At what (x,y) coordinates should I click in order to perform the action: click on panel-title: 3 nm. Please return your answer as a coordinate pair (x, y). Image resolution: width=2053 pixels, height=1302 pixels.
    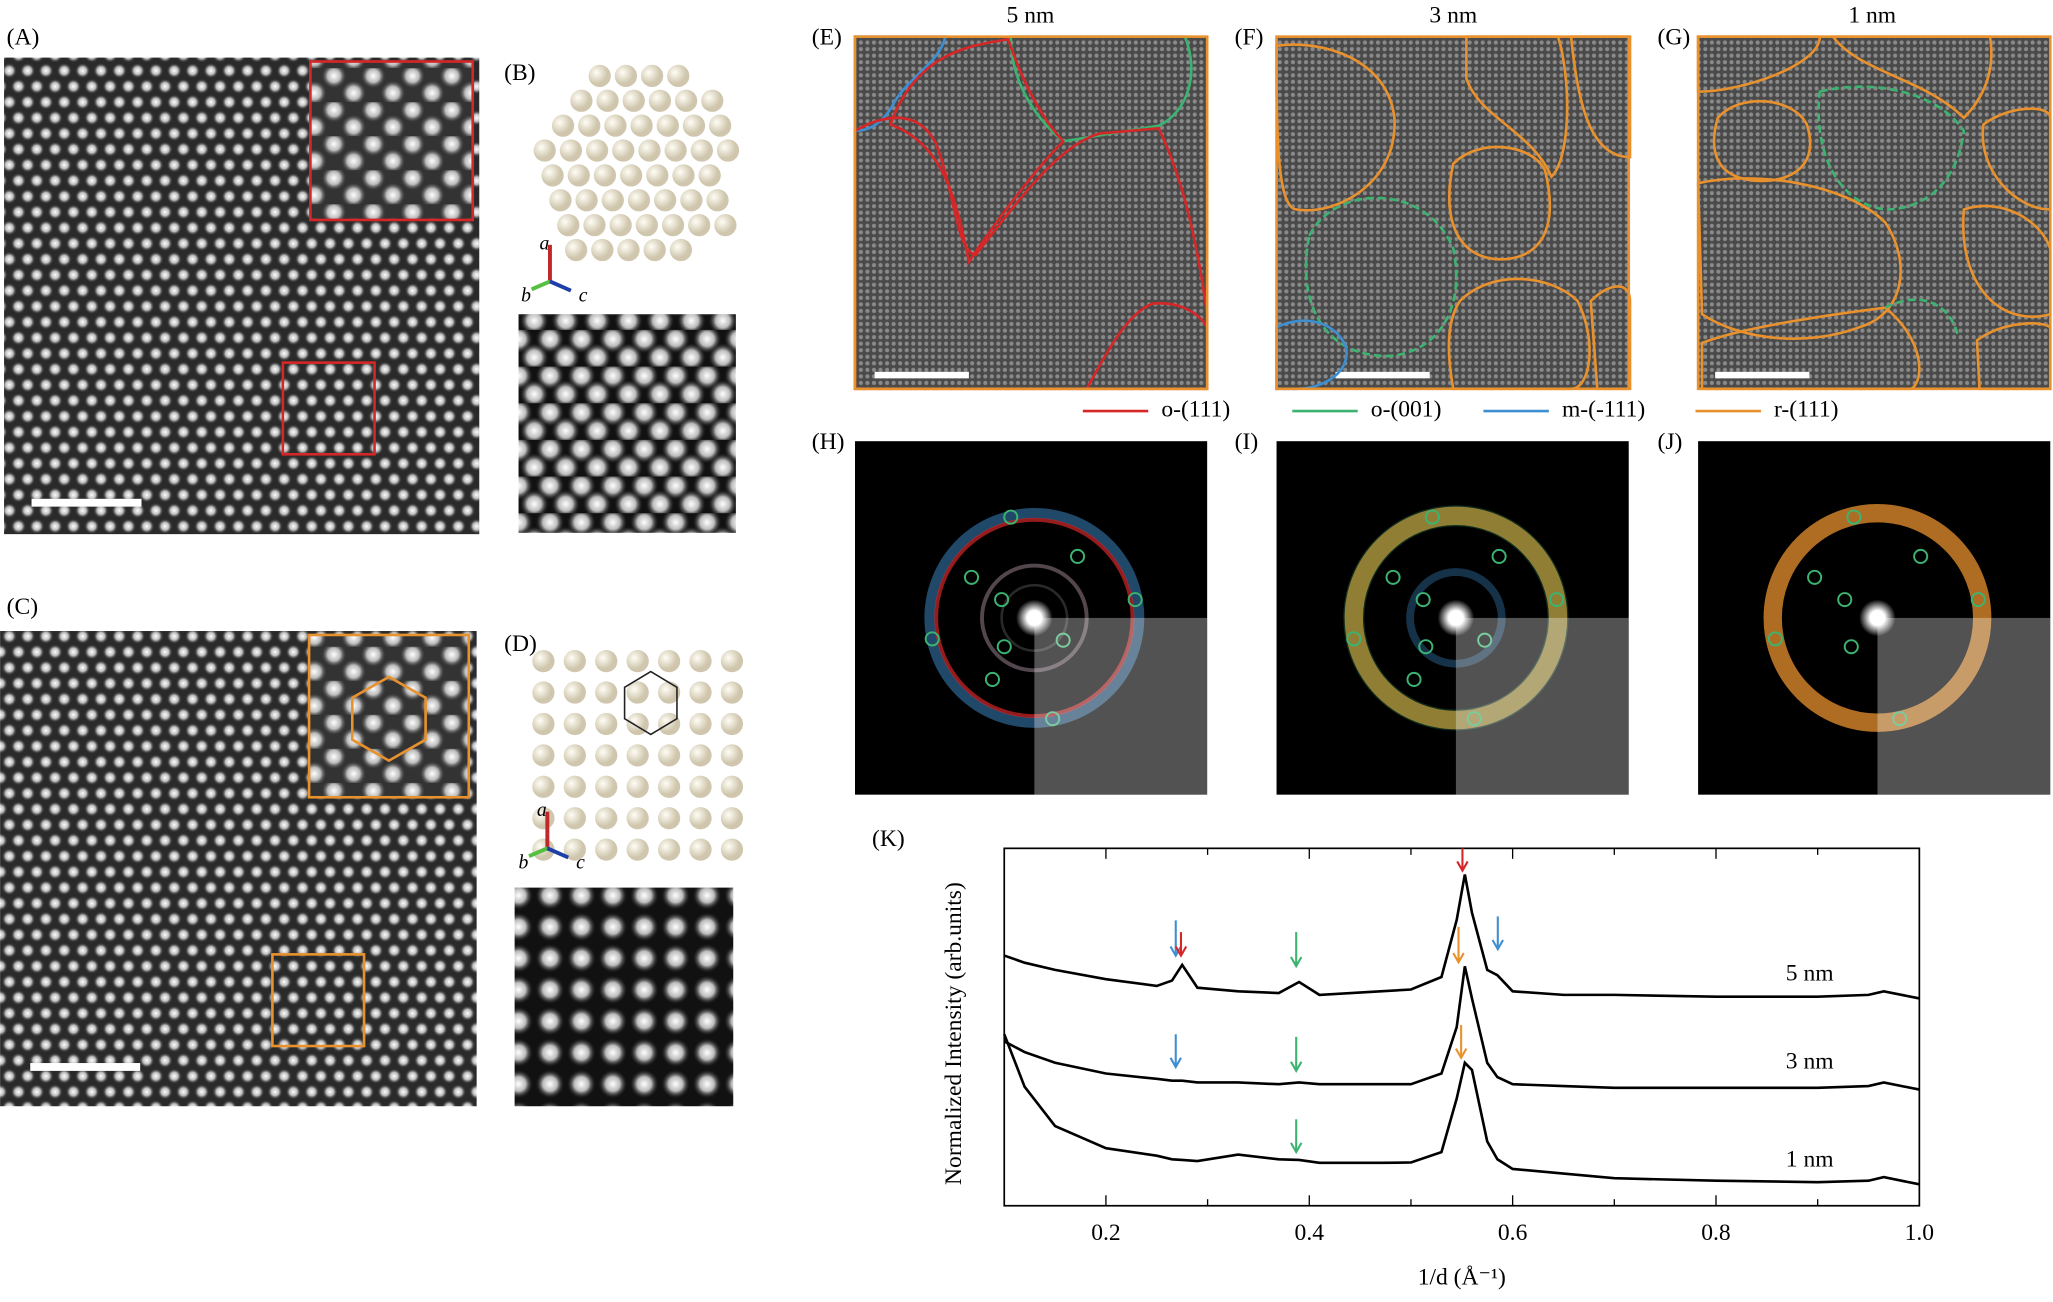
    Looking at the image, I should click on (1453, 15).